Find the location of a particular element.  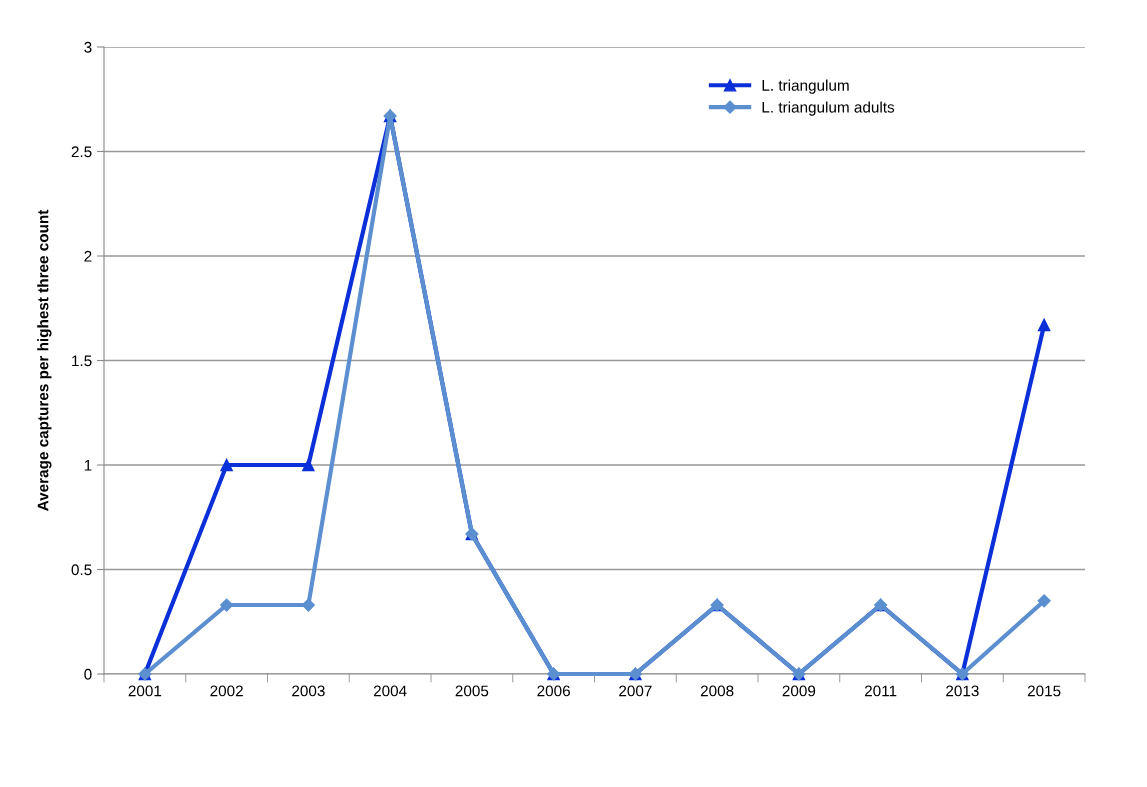

x-tick-label: 2015 is located at coordinates (1044, 691).